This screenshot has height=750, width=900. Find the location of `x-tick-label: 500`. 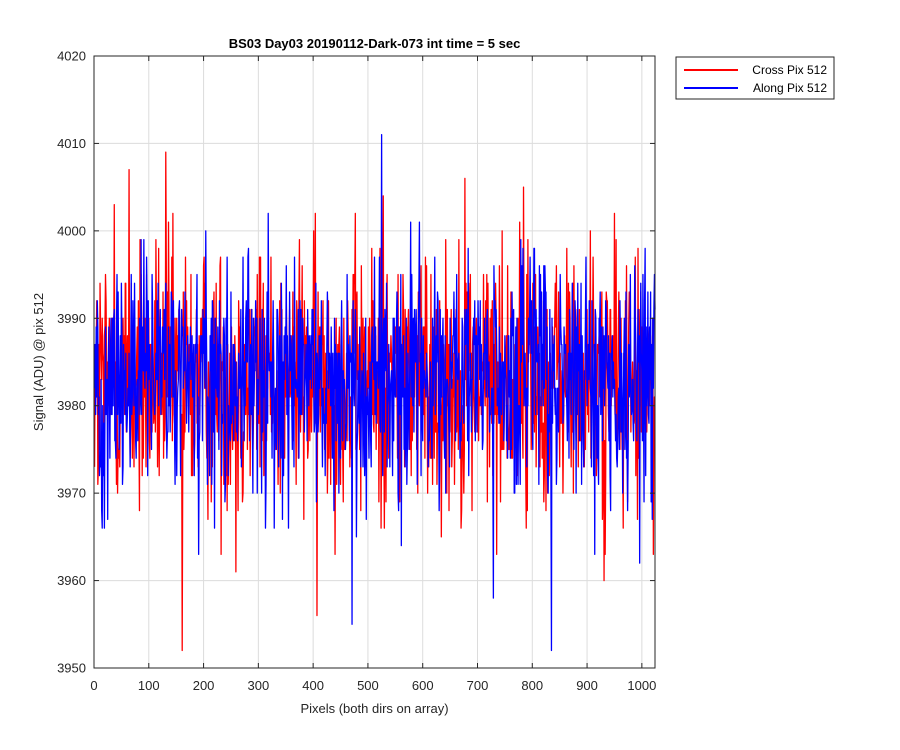

x-tick-label: 500 is located at coordinates (368, 685).